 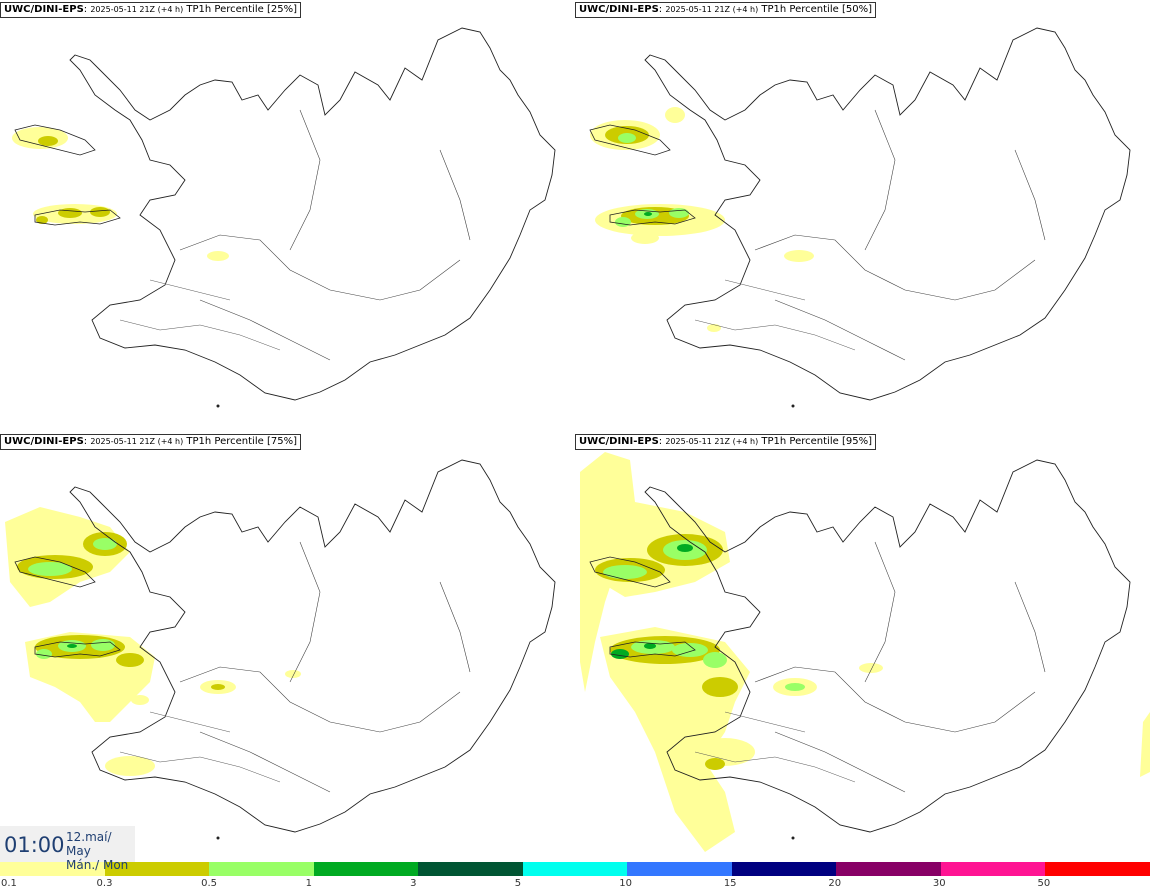 I want to click on valid-time-box: 01:00 12.maí/ May Mán./ Mon, so click(x=67, y=849).